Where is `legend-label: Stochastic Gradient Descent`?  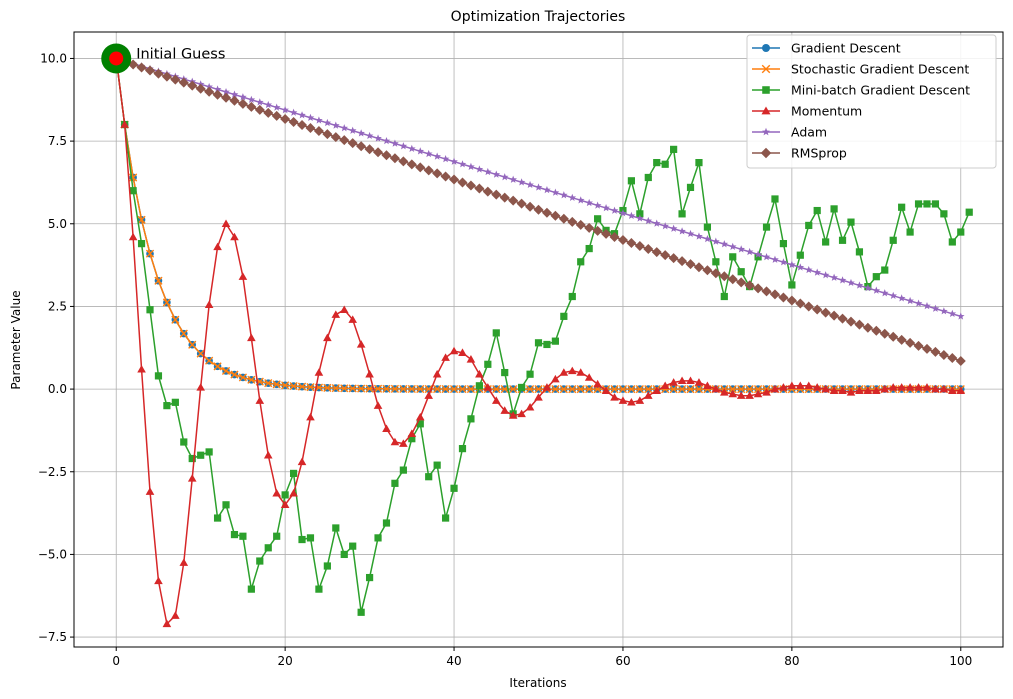
legend-label: Stochastic Gradient Descent is located at coordinates (880, 69).